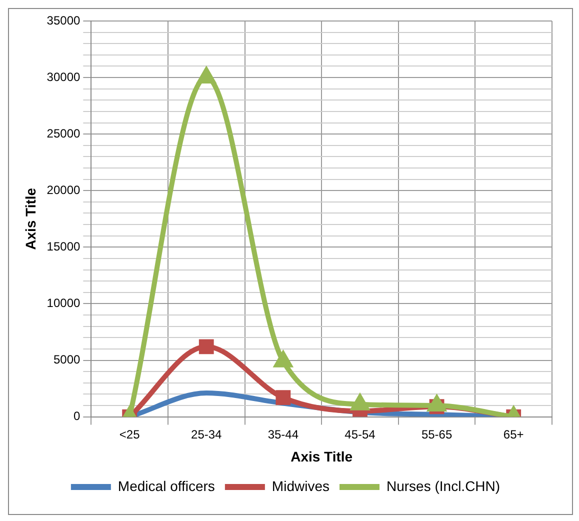 The height and width of the screenshot is (521, 579). I want to click on legend-label: Nurses (Incl.CHN), so click(443, 486).